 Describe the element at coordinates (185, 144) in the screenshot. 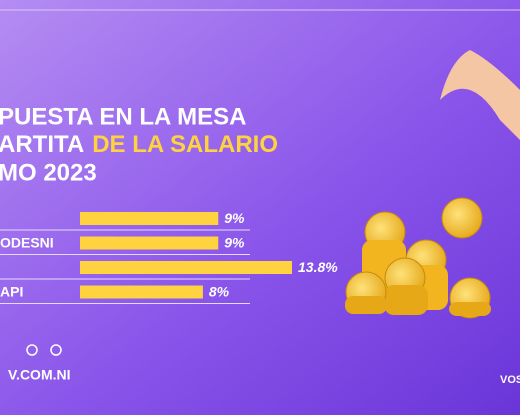

I see `title-highlight: DE LA SALARIO` at that location.